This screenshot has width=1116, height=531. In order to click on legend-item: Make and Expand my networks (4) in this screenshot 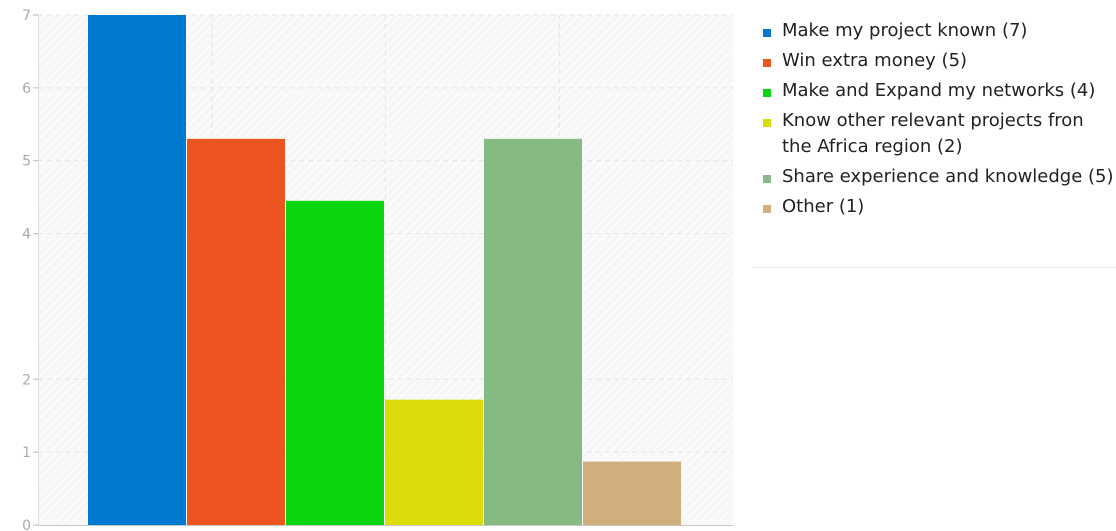, I will do `click(934, 91)`.